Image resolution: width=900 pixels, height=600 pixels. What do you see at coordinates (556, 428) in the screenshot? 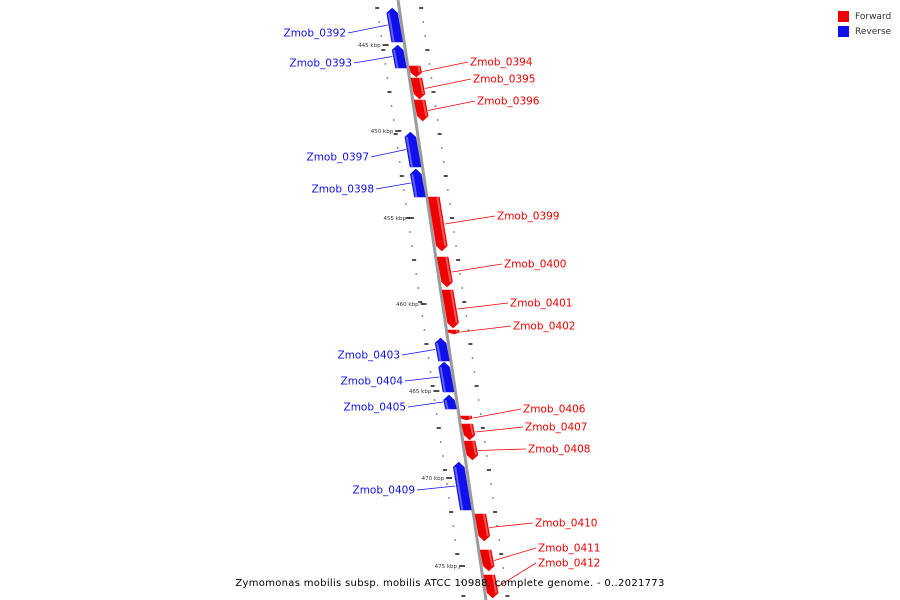
I see `gene-label: Zmob_0407` at bounding box center [556, 428].